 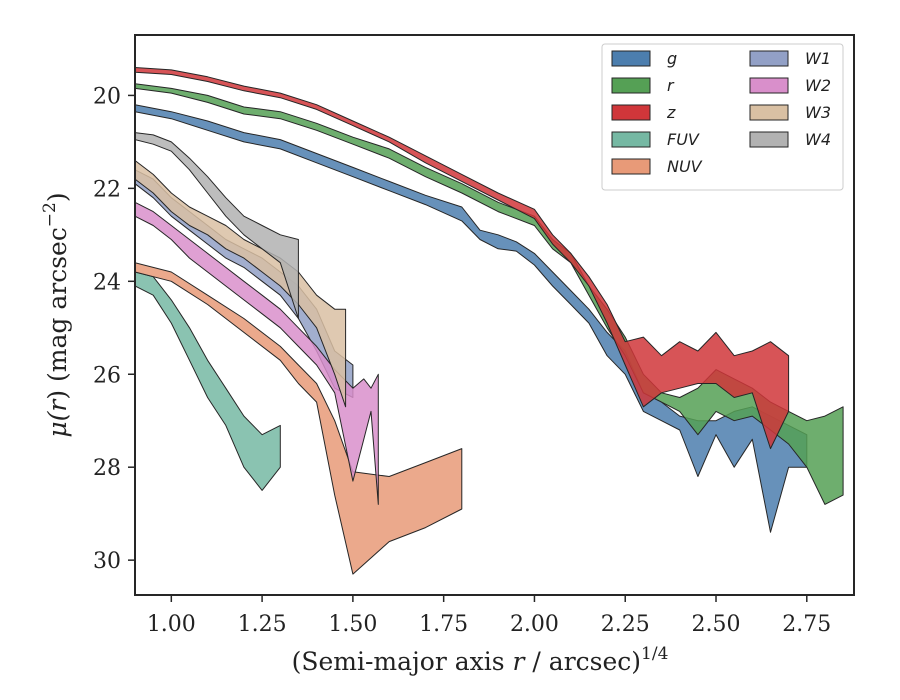 What do you see at coordinates (631, 139) in the screenshot?
I see `legend-swatch-fuv` at bounding box center [631, 139].